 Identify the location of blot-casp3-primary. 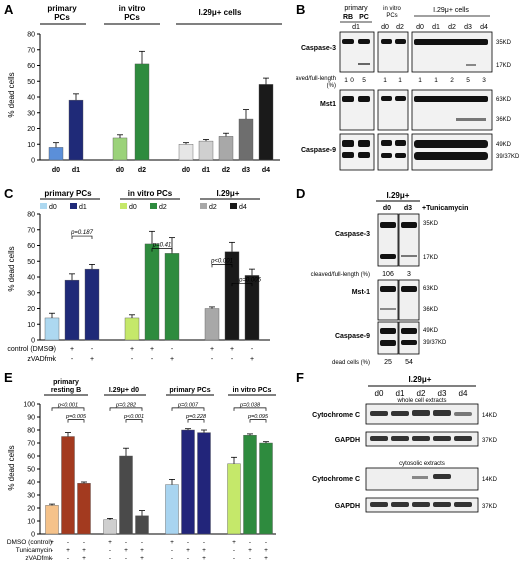
(357, 52).